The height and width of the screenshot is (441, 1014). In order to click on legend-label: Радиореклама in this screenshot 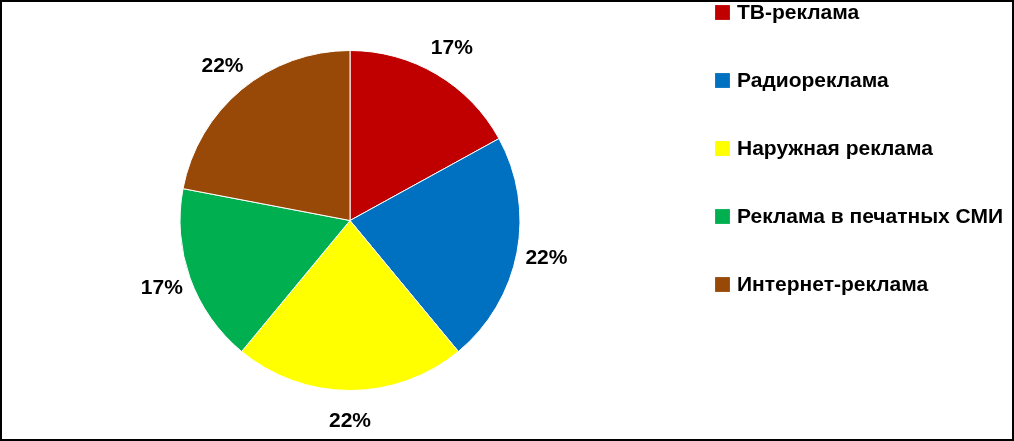, I will do `click(813, 79)`.